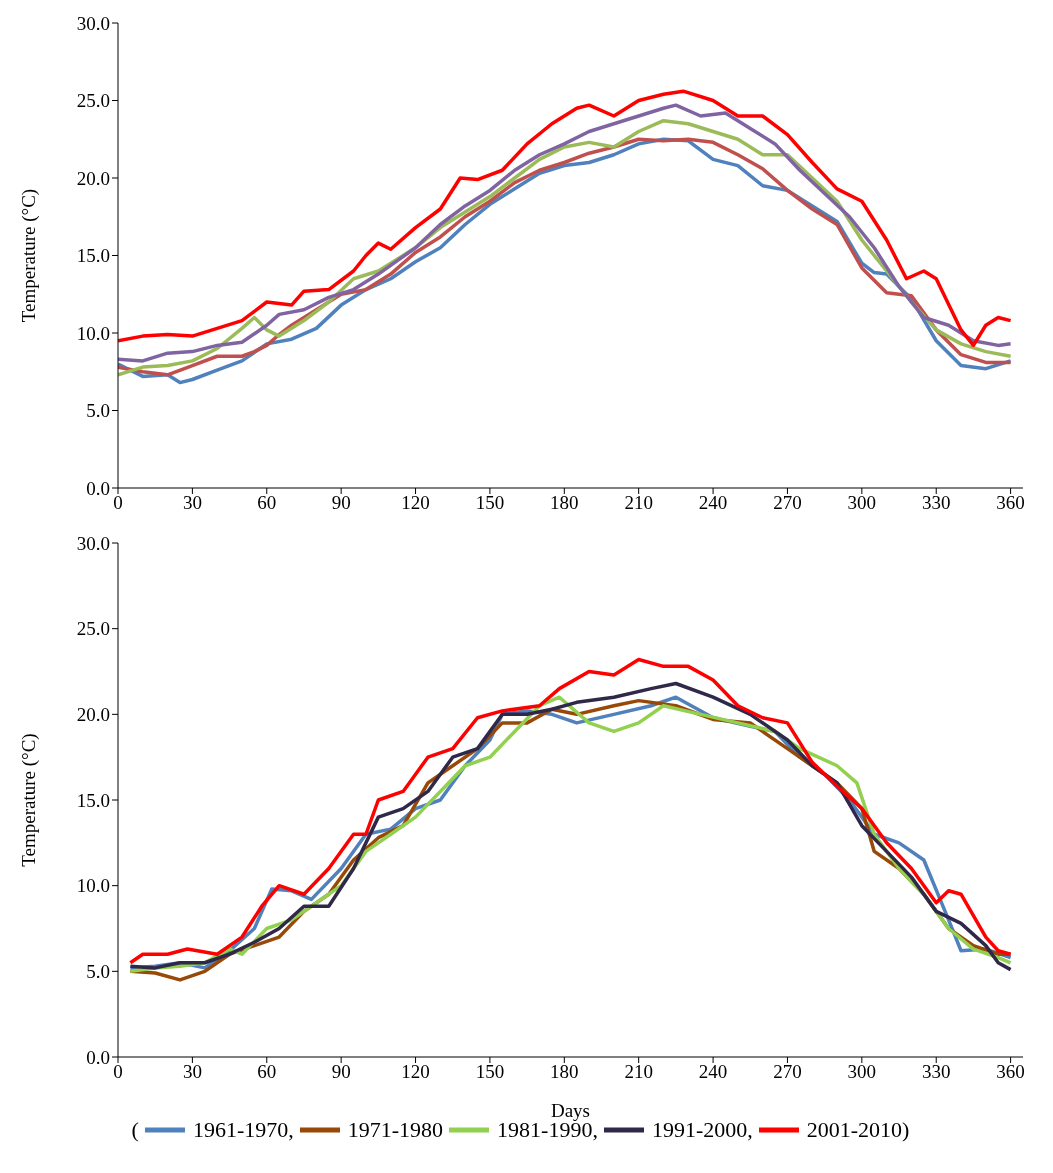 This screenshot has height=1173, width=1053. What do you see at coordinates (395, 1130) in the screenshot?
I see `legend-label: 1971-1980` at bounding box center [395, 1130].